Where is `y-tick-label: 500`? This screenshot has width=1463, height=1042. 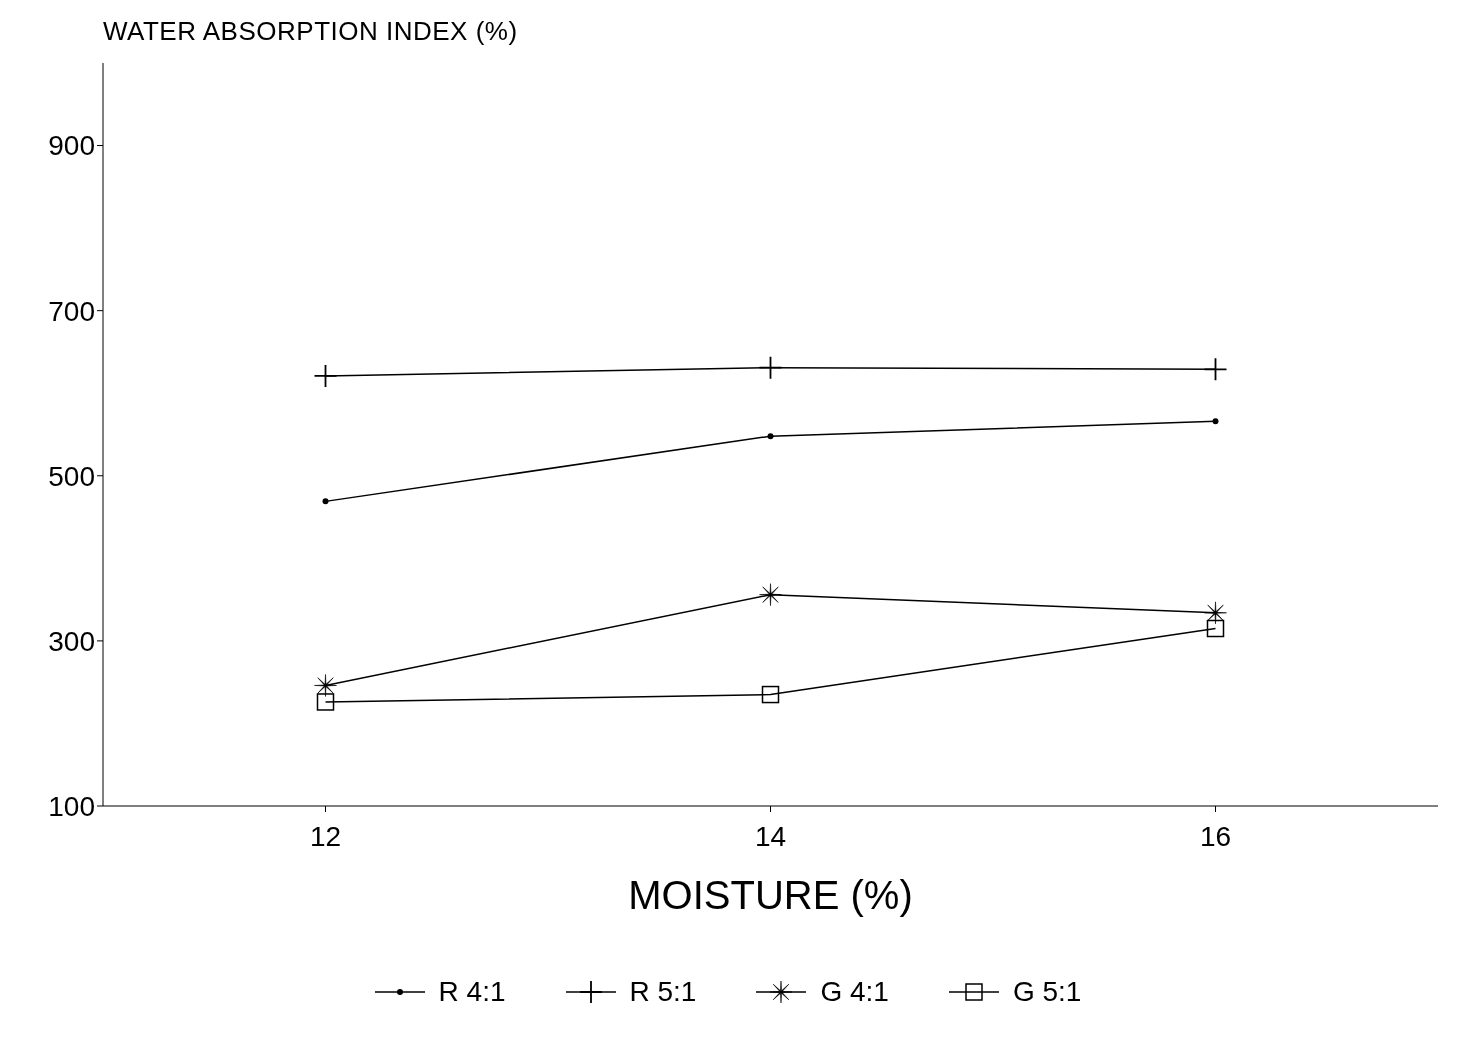 y-tick-label: 500 is located at coordinates (71, 476).